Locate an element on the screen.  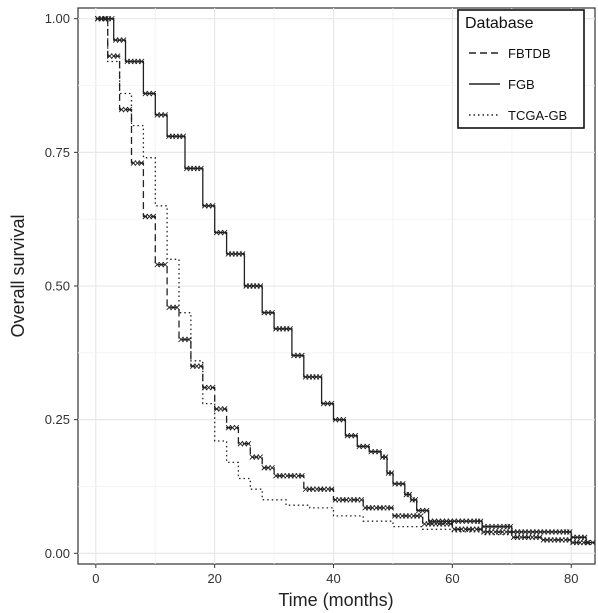
legend-label-fgb: FGB is located at coordinates (521, 84).